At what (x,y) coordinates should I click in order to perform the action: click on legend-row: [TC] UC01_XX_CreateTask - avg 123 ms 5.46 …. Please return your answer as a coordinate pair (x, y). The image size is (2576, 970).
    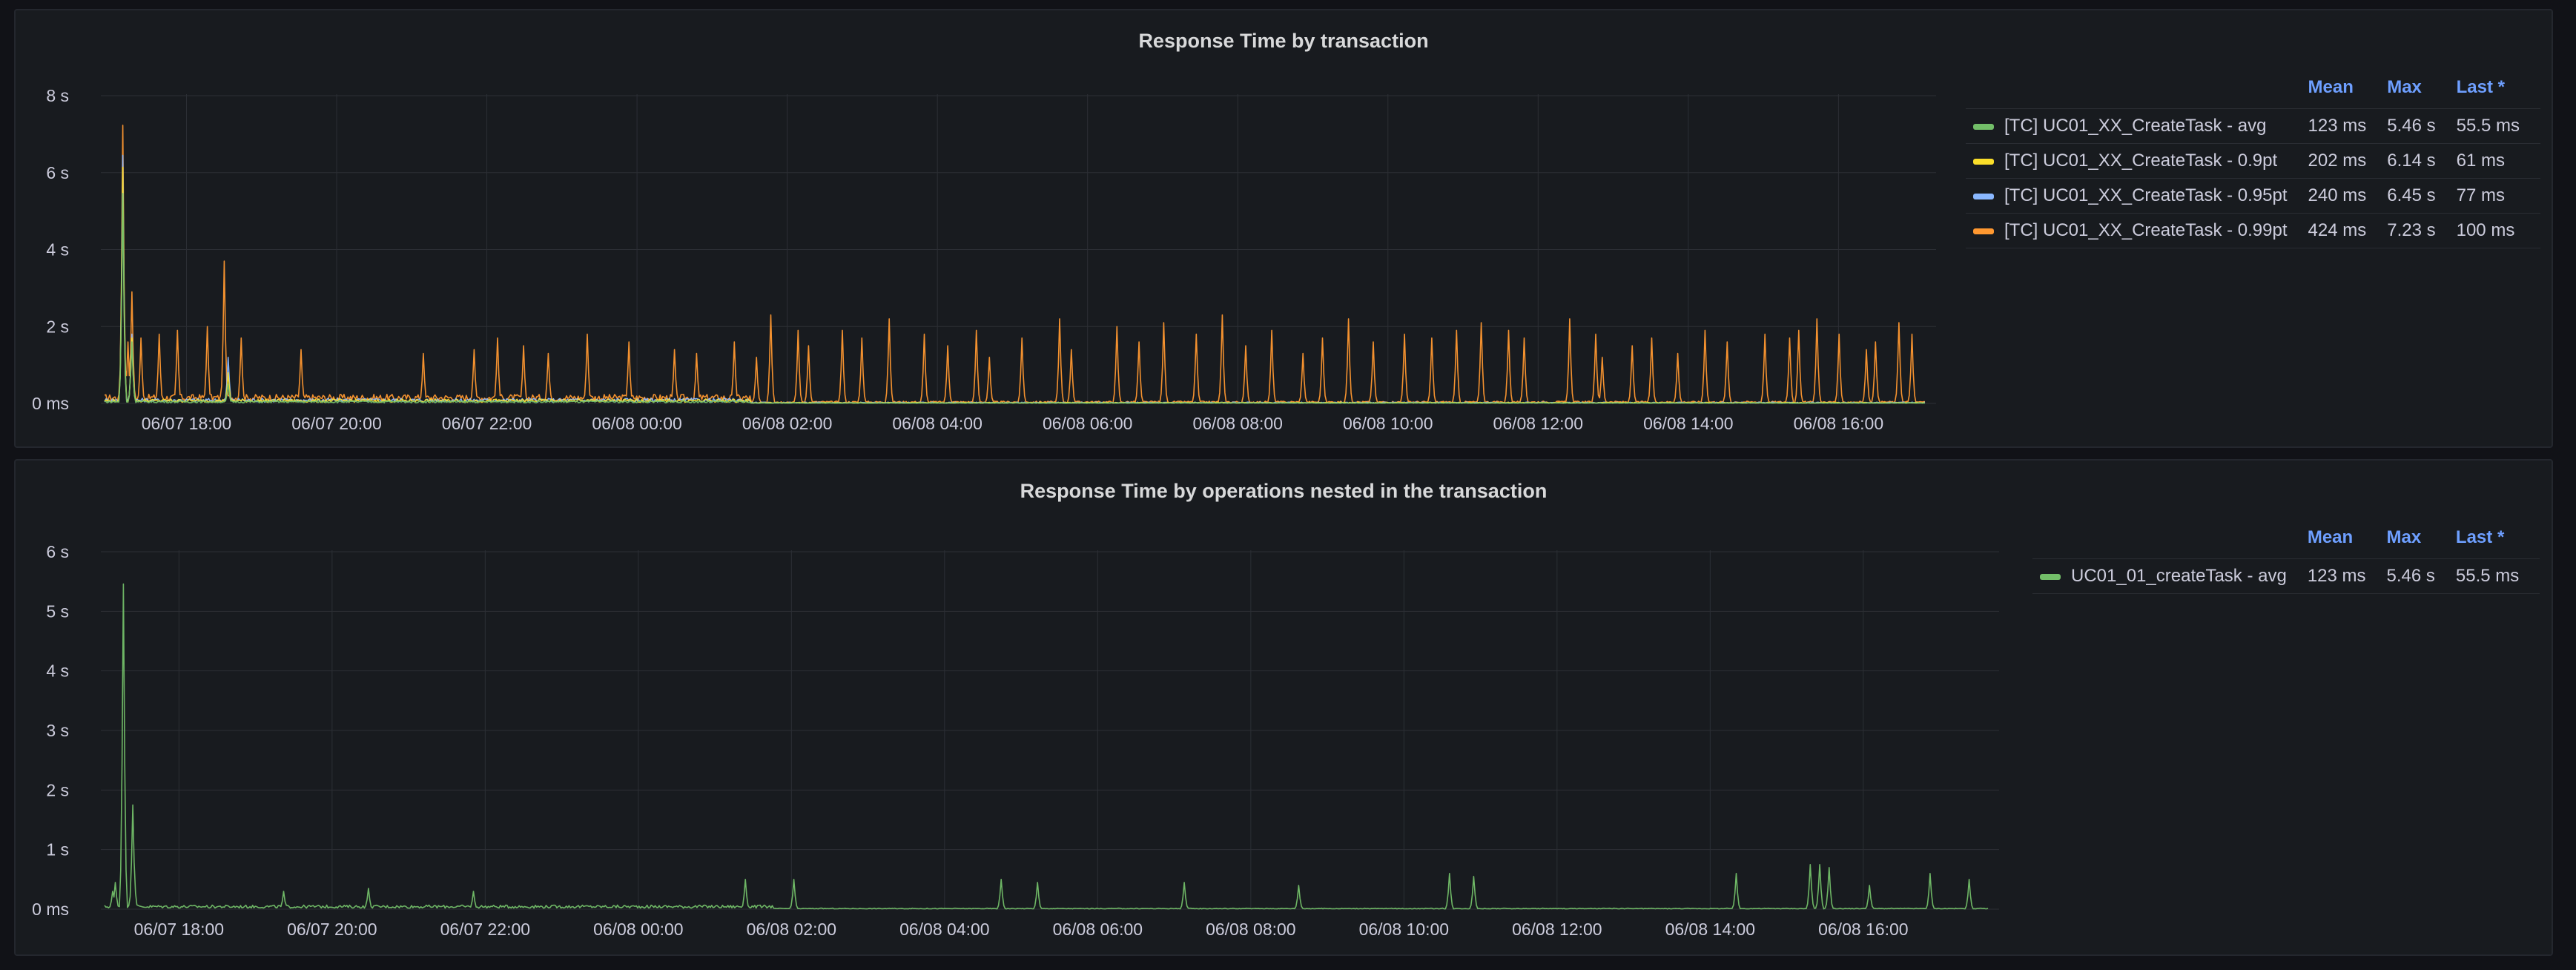
    Looking at the image, I should click on (2253, 126).